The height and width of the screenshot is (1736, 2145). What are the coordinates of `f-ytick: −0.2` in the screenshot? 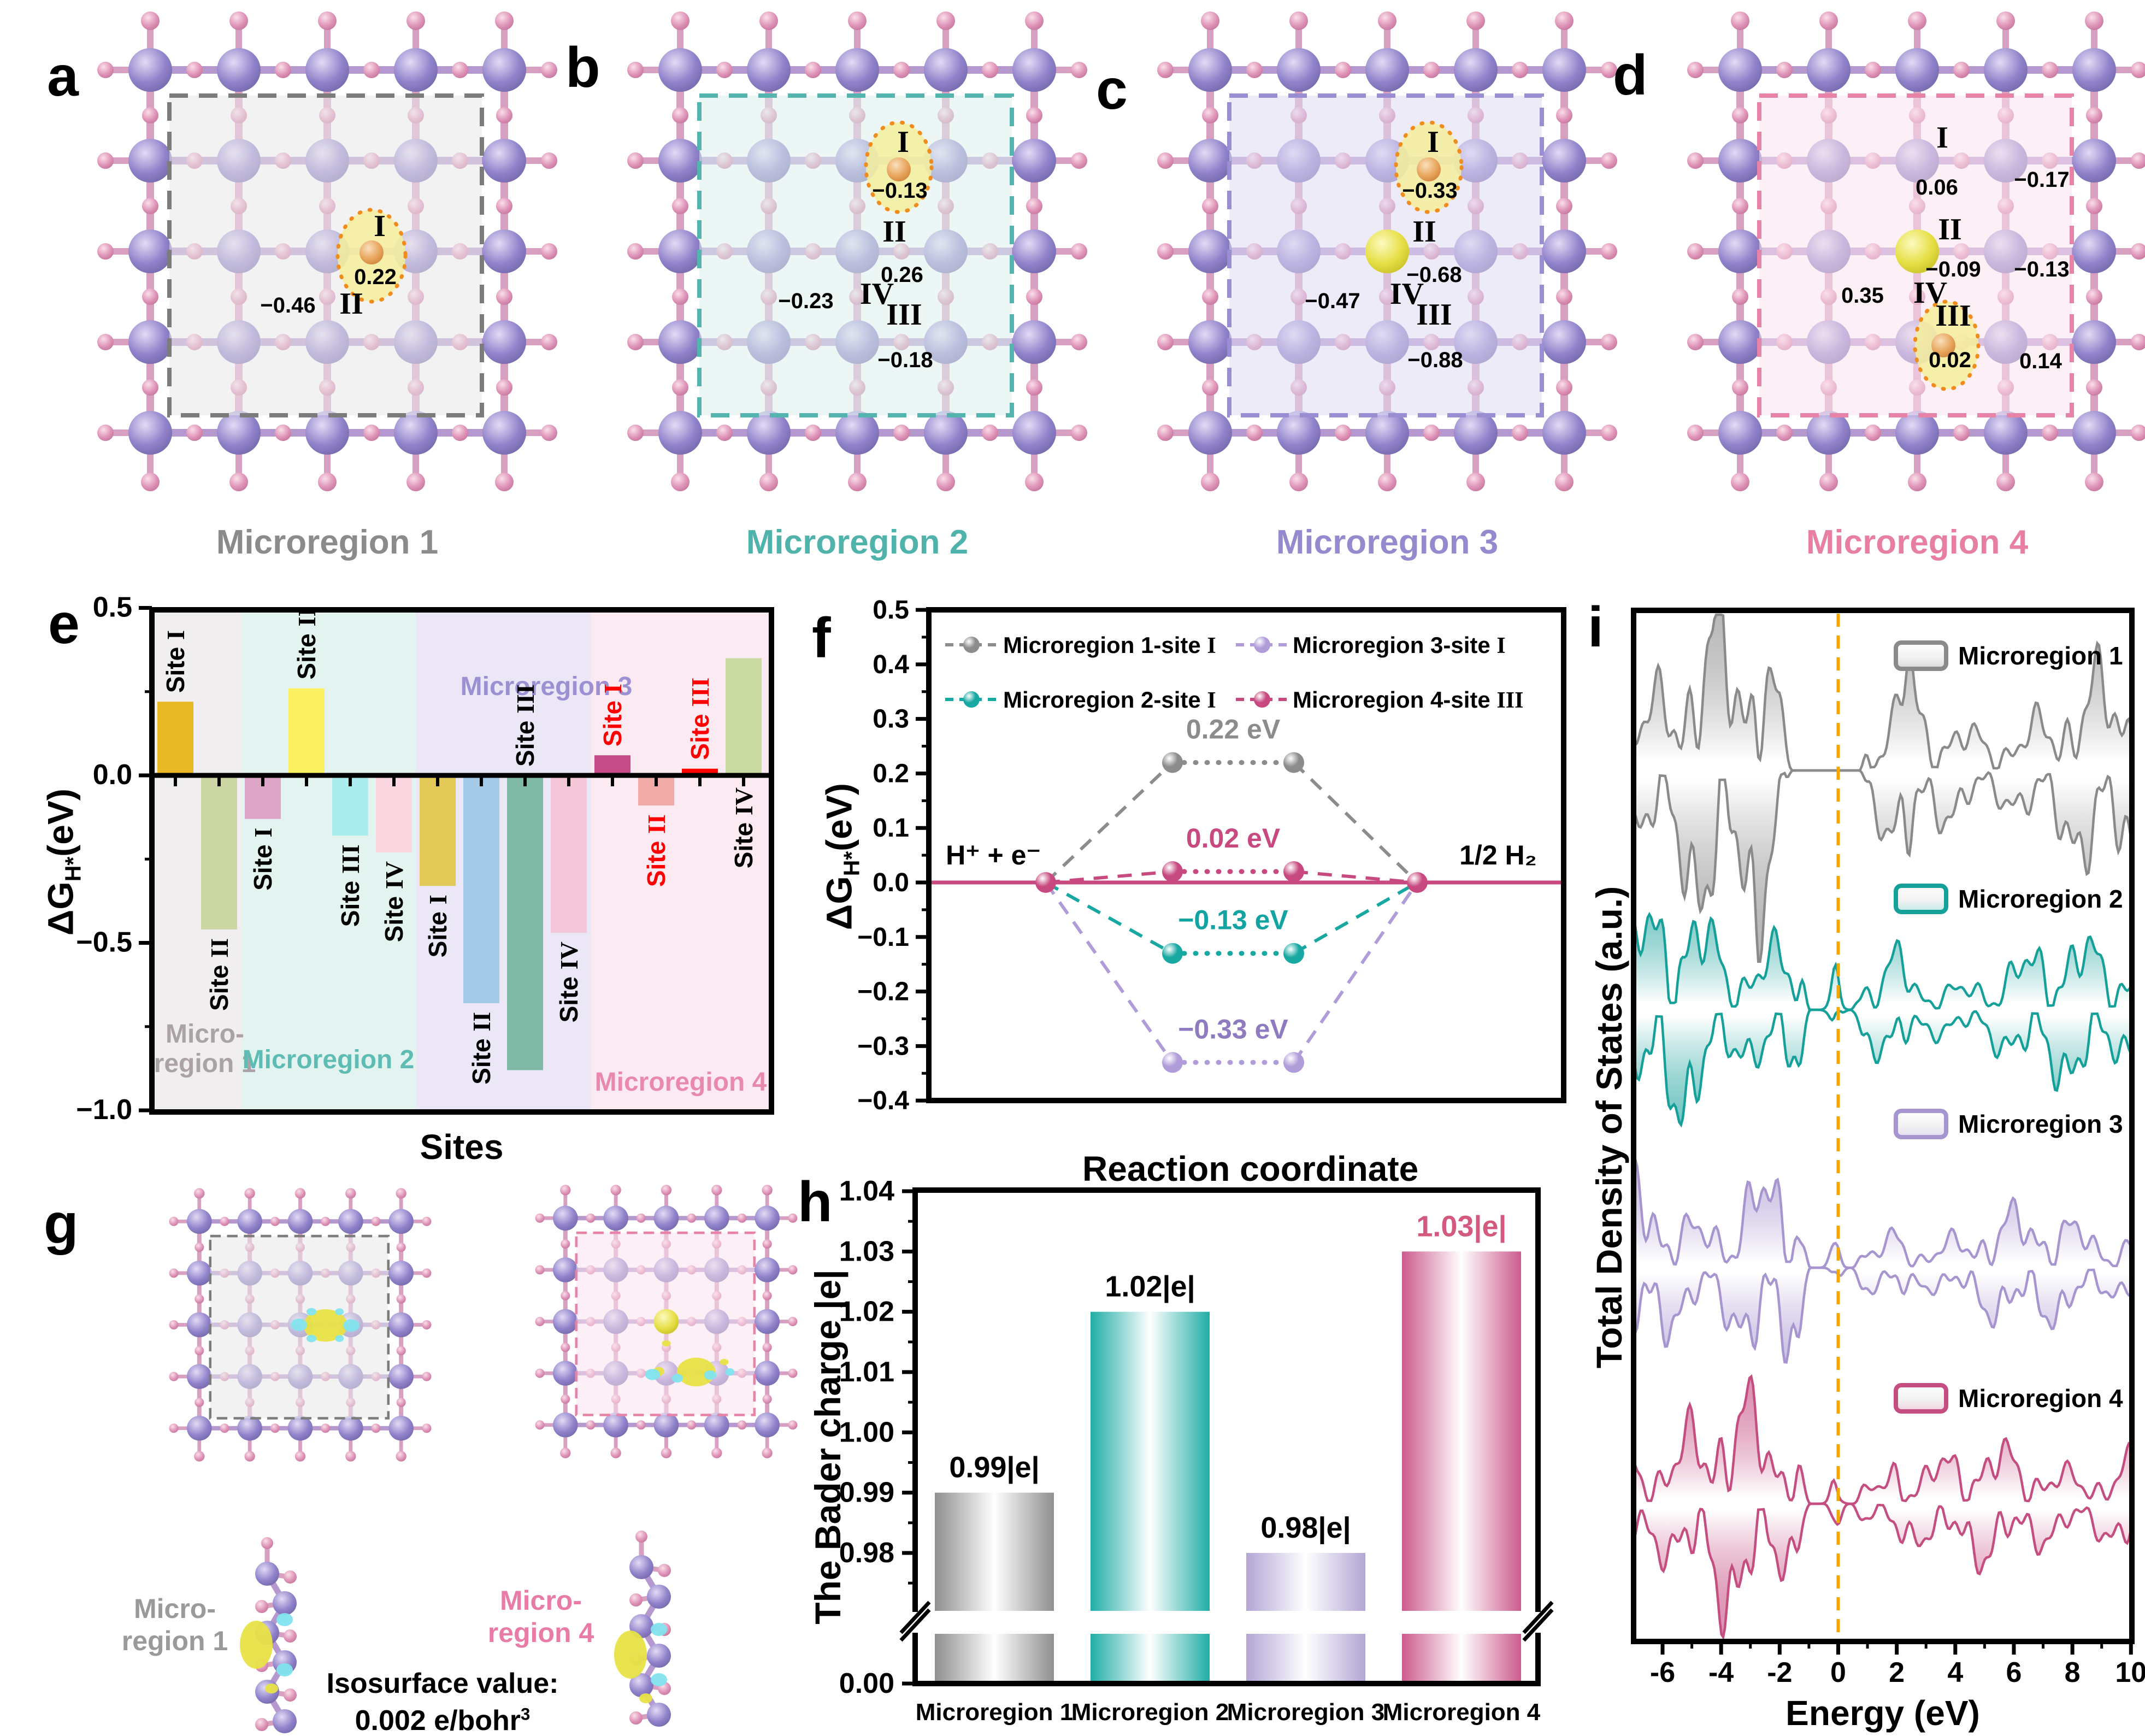 It's located at (883, 992).